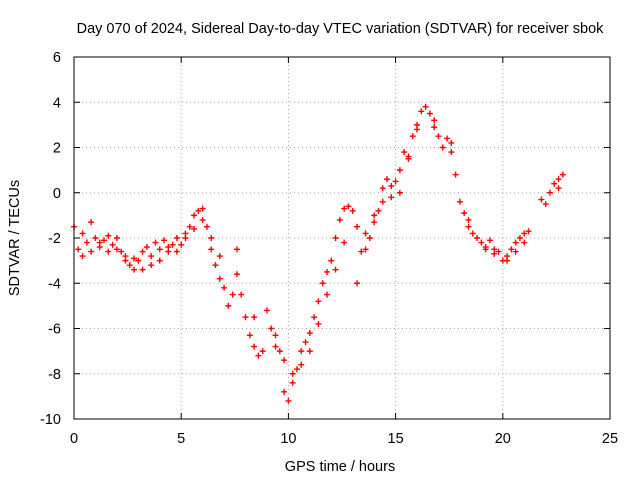 Image resolution: width=640 pixels, height=480 pixels. What do you see at coordinates (74, 439) in the screenshot?
I see `x-tick-label: 0` at bounding box center [74, 439].